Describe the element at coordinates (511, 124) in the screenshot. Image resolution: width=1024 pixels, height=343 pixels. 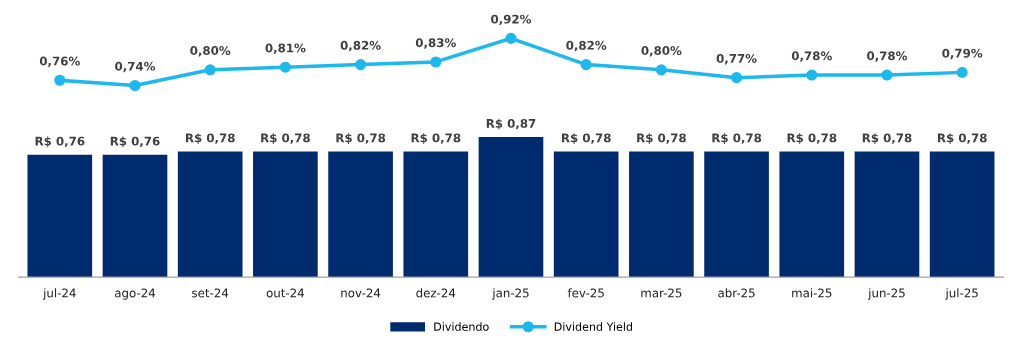
I see `data-label: R$ 0,87` at that location.